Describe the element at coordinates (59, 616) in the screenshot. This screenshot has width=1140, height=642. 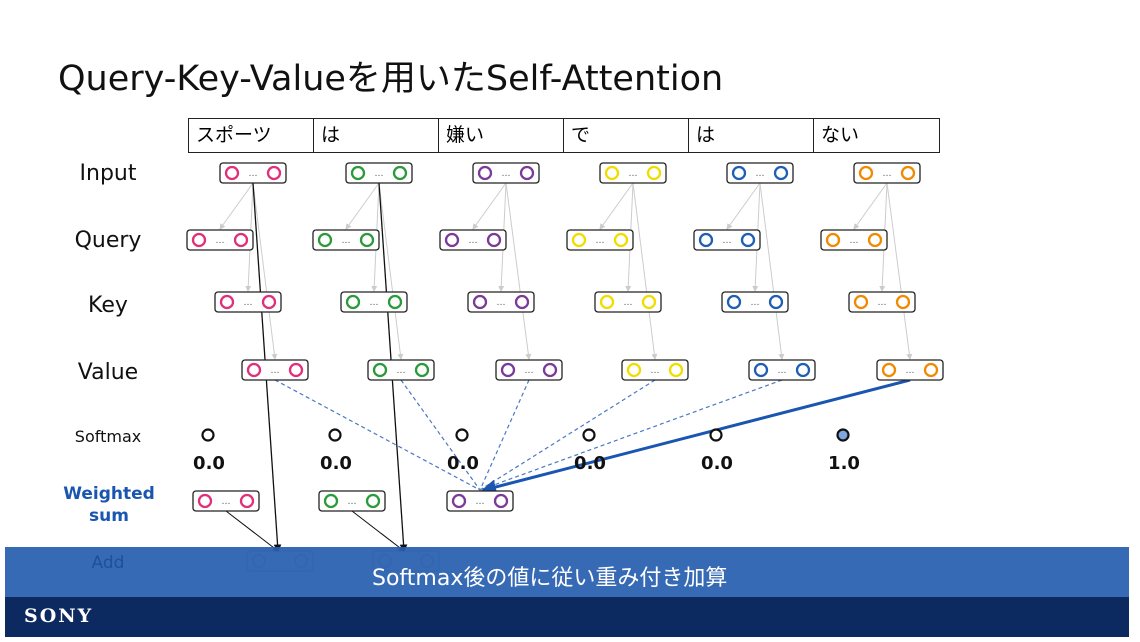
I see `sony-logo: SONY` at that location.